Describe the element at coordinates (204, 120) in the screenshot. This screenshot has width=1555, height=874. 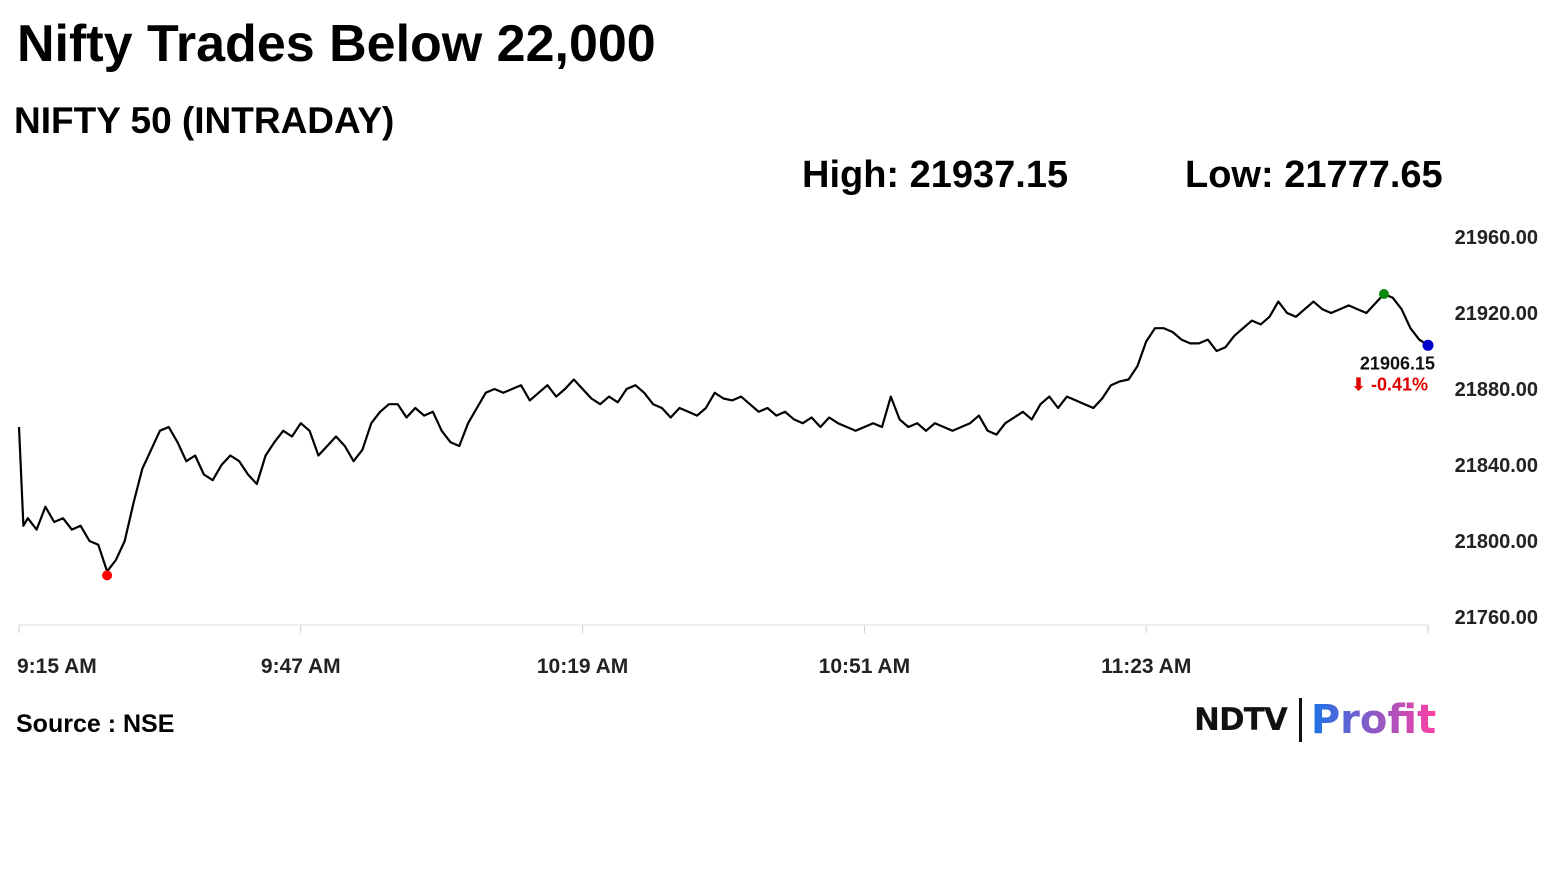
I see `chart-subtitle: NIFTY 50 (INTRADAY)` at that location.